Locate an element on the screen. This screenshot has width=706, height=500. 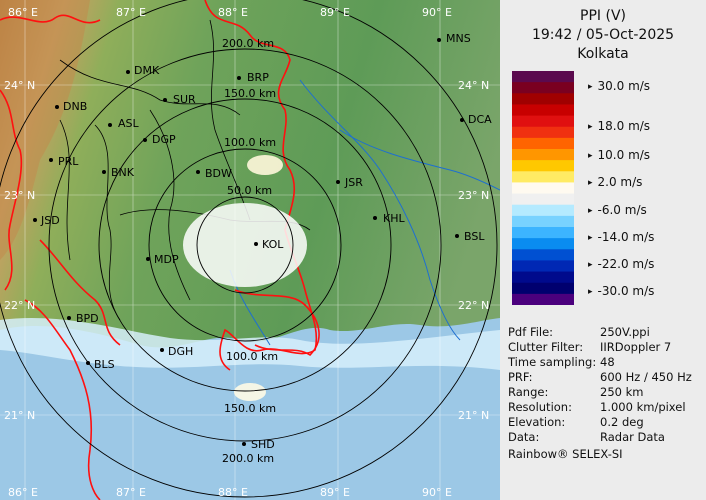
city-label: PRL is located at coordinates (68, 161).